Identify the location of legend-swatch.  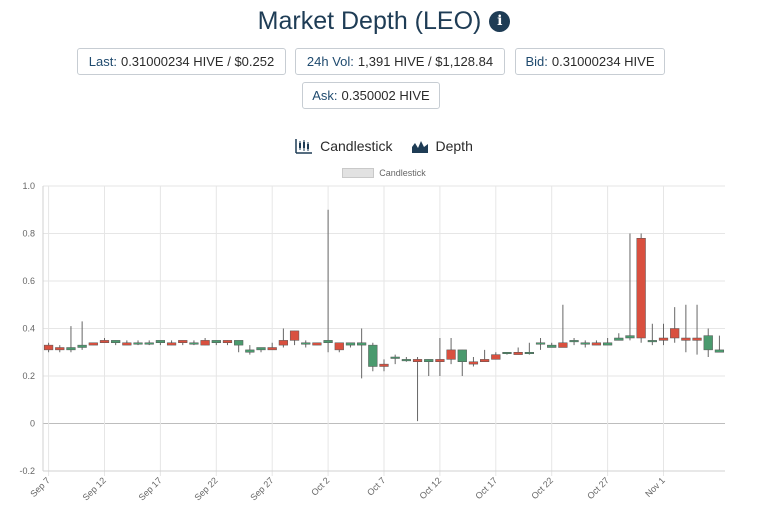
(358, 173).